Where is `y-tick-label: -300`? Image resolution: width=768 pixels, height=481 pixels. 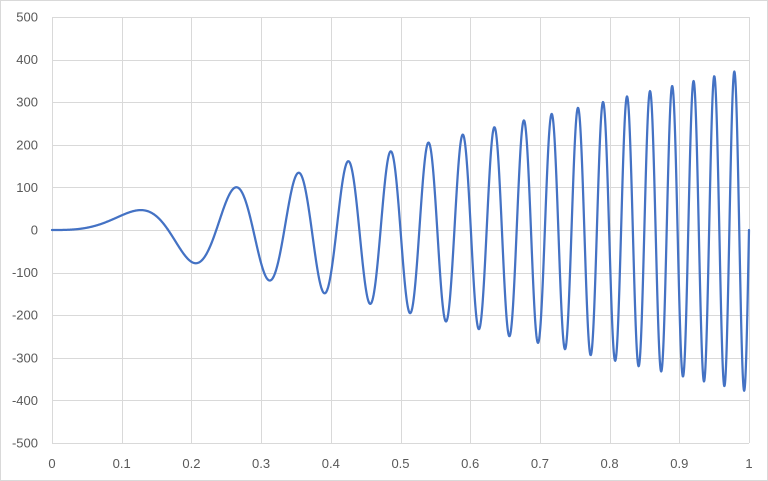 y-tick-label: -300 is located at coordinates (25, 357).